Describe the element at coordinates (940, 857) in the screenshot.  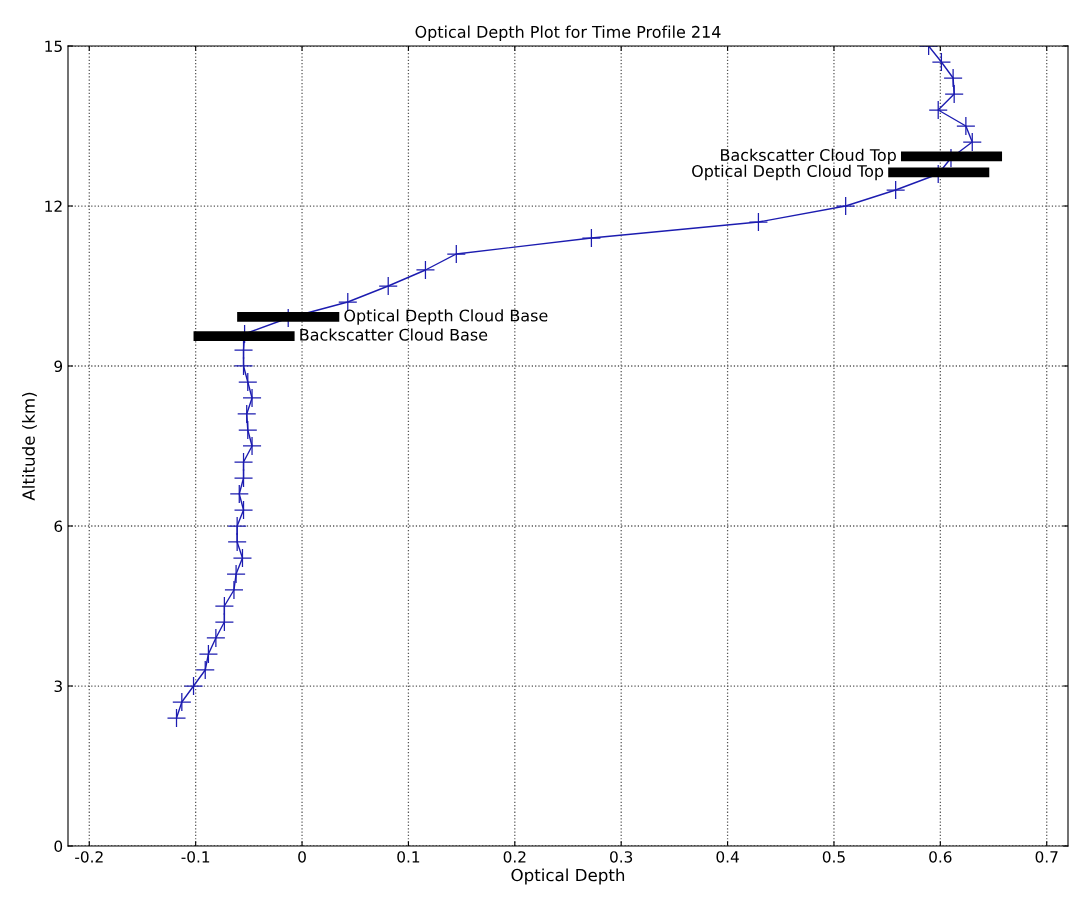
I see `x-tick-label: 0.6` at that location.